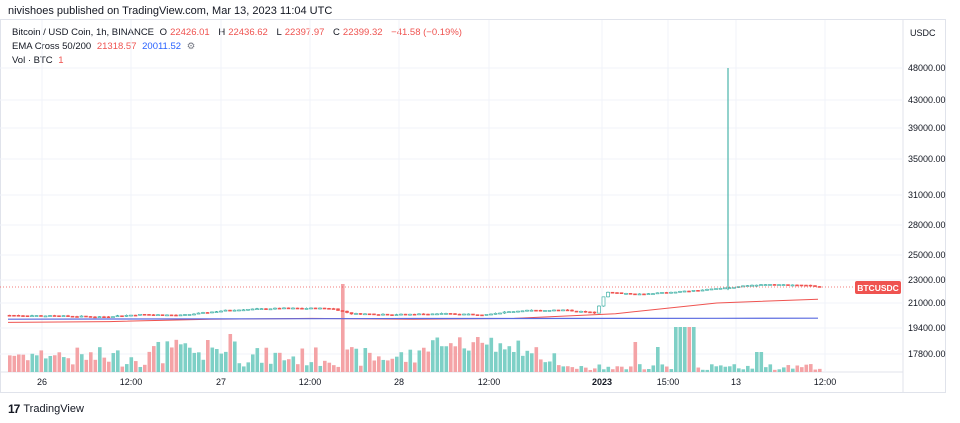  Describe the element at coordinates (53, 409) in the screenshot. I see `brand-name: TradingView` at that location.